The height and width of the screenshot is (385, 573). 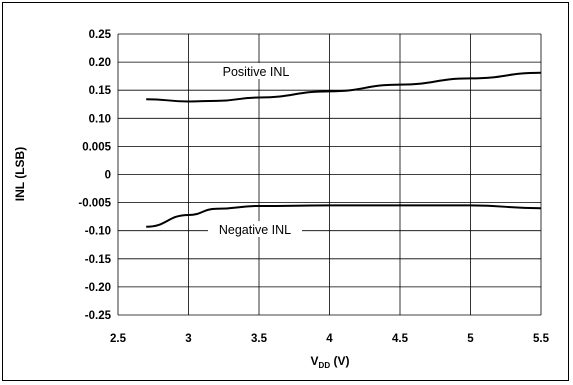 What do you see at coordinates (98, 288) in the screenshot?
I see `y-tick-label: -0.20` at bounding box center [98, 288].